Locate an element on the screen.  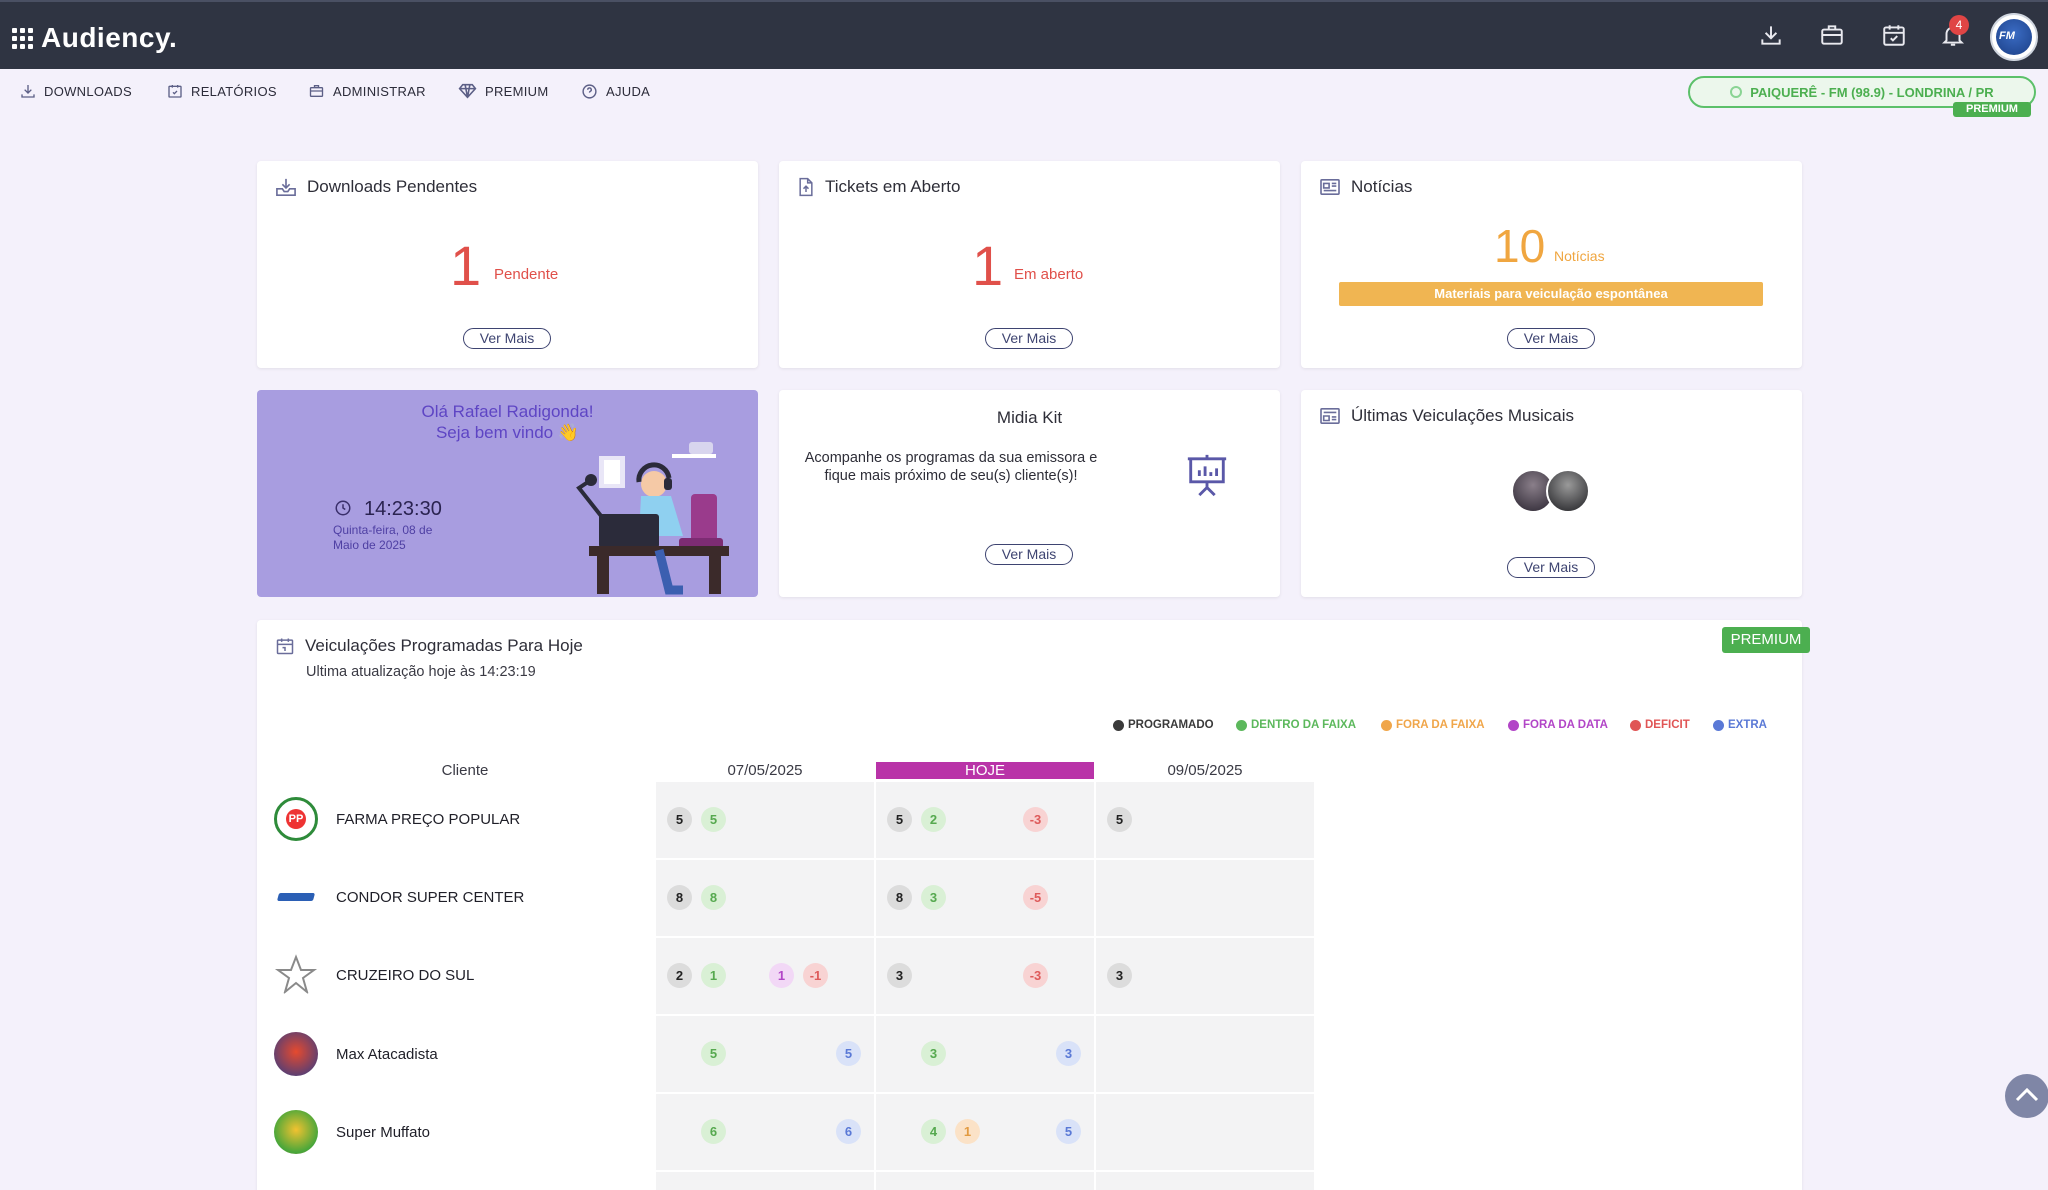
chip-dentro-da-faixa: 6 is located at coordinates (713, 1131).